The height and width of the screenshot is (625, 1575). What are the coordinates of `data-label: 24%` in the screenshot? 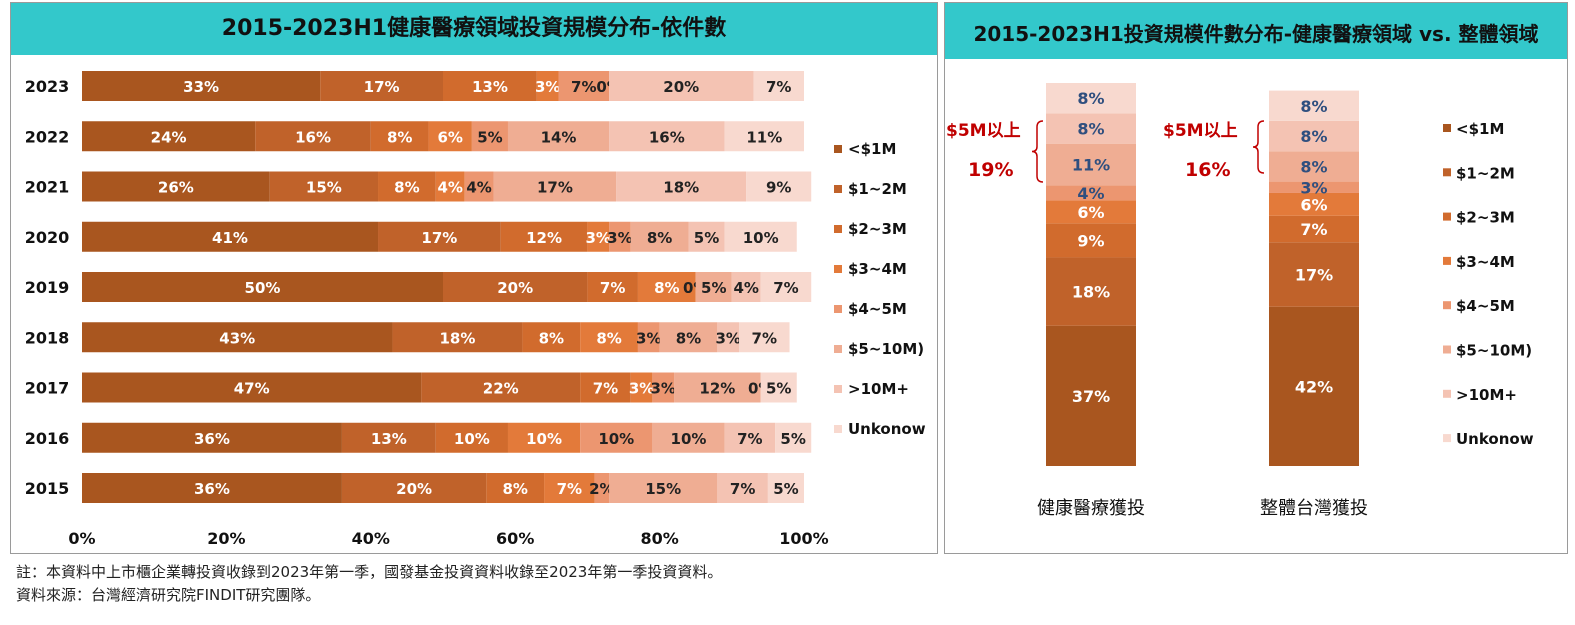 It's located at (169, 137).